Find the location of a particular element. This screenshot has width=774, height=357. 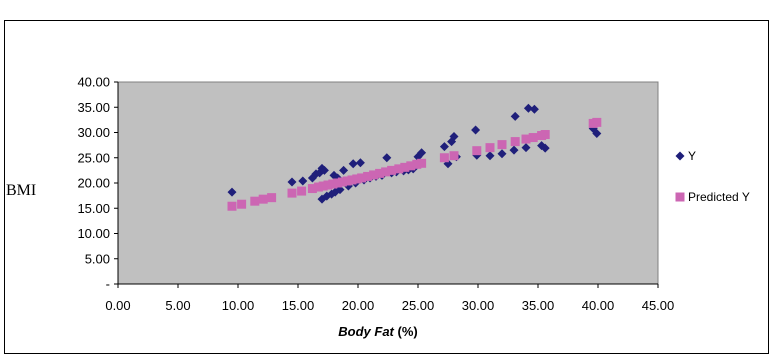

x-tick-label: 45.00 is located at coordinates (658, 305).